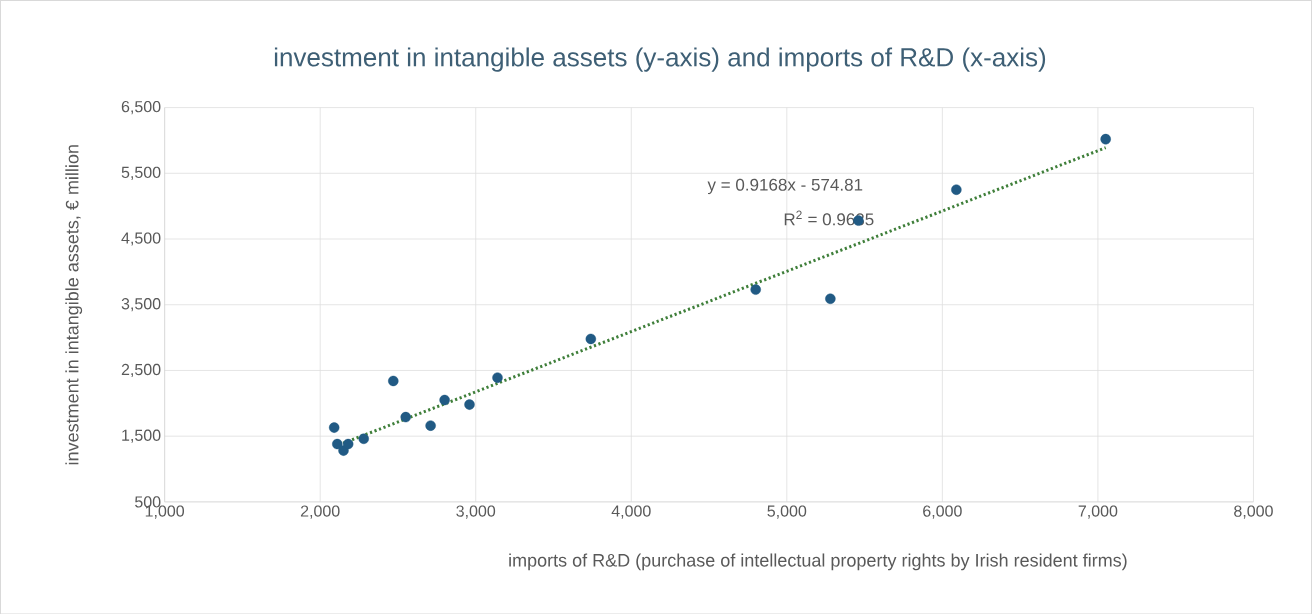 The width and height of the screenshot is (1312, 614). What do you see at coordinates (320, 512) in the screenshot?
I see `x-tick-label: 2,000` at bounding box center [320, 512].